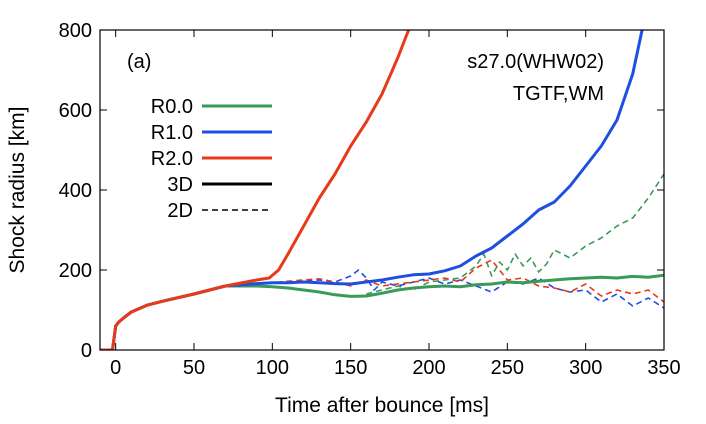  What do you see at coordinates (507, 368) in the screenshot?
I see `x-tick-label: 250` at bounding box center [507, 368].